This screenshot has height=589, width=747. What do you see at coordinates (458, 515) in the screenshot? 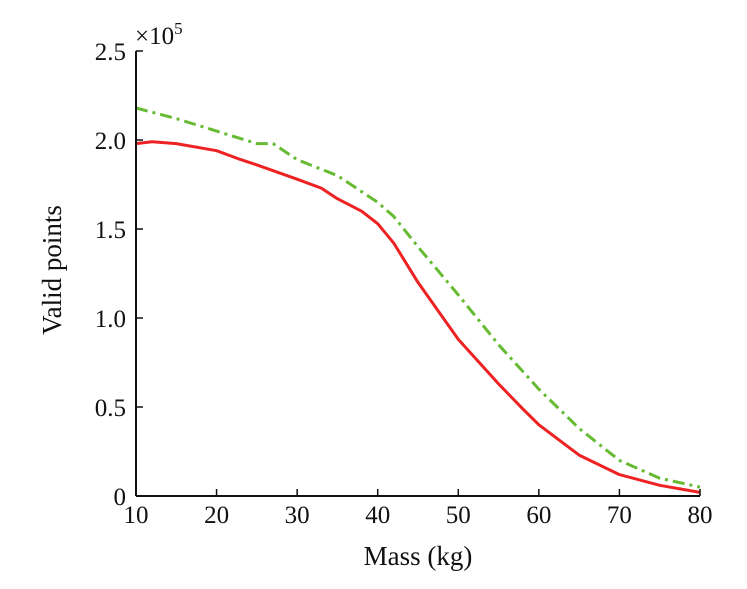
I see `x-tick-label: 50` at bounding box center [458, 515].